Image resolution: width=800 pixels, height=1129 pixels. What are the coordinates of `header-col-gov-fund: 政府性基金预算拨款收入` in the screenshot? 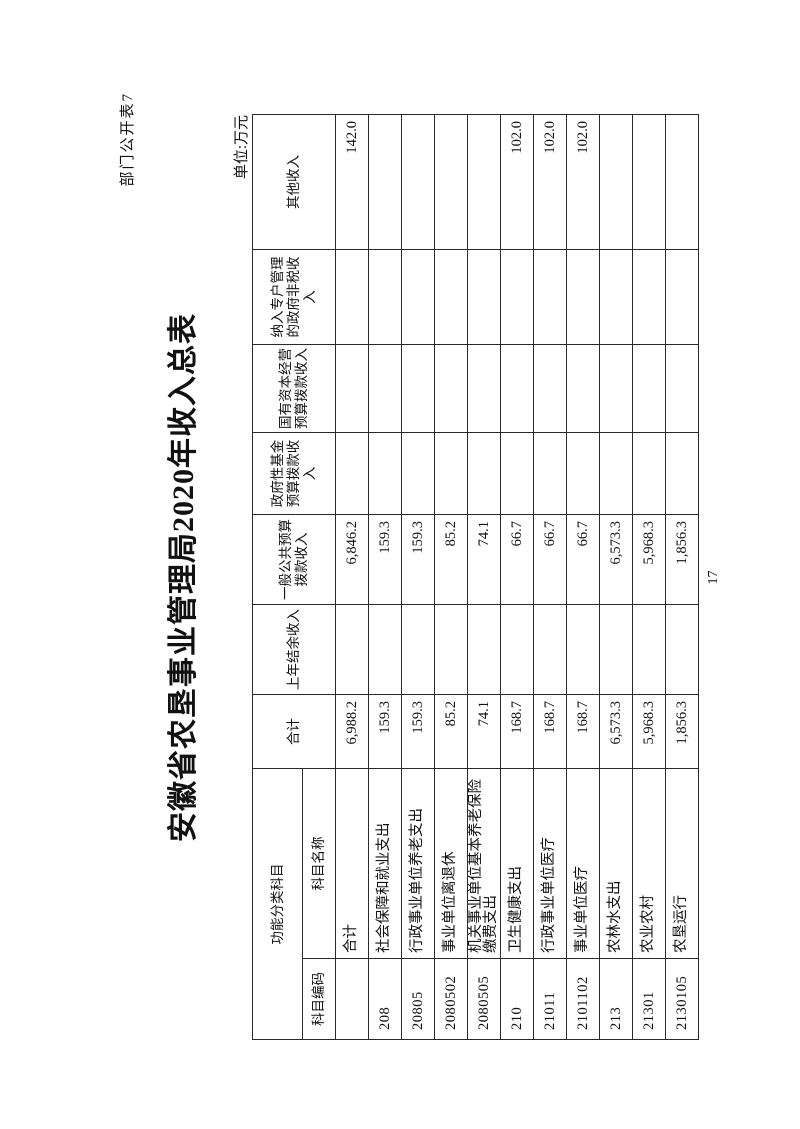 It's located at (294, 473).